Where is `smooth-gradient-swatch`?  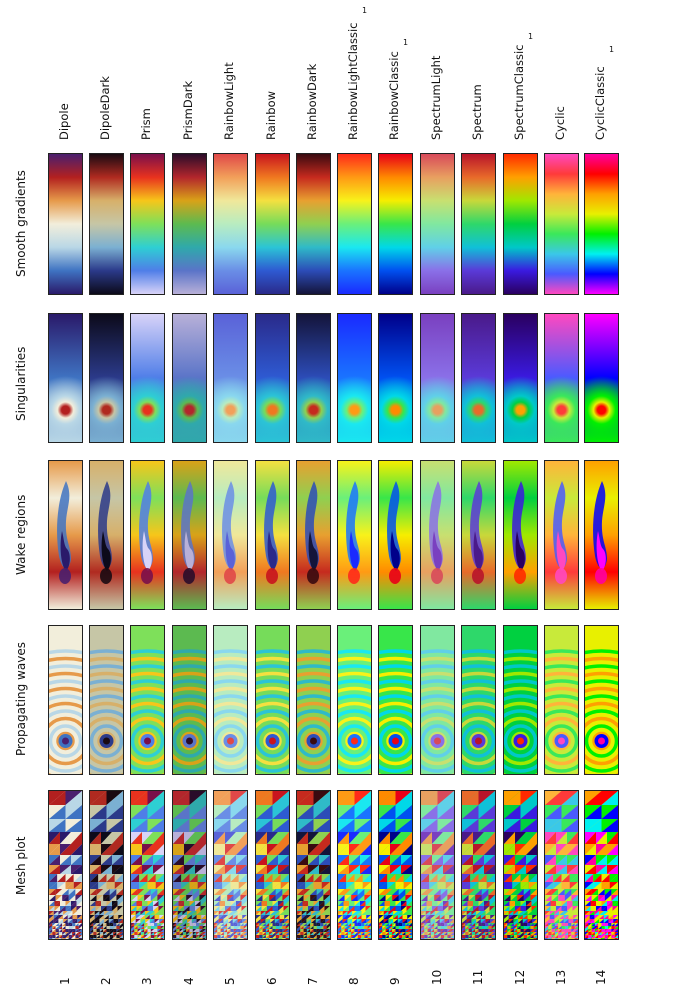 smooth-gradient-swatch is located at coordinates (65, 224).